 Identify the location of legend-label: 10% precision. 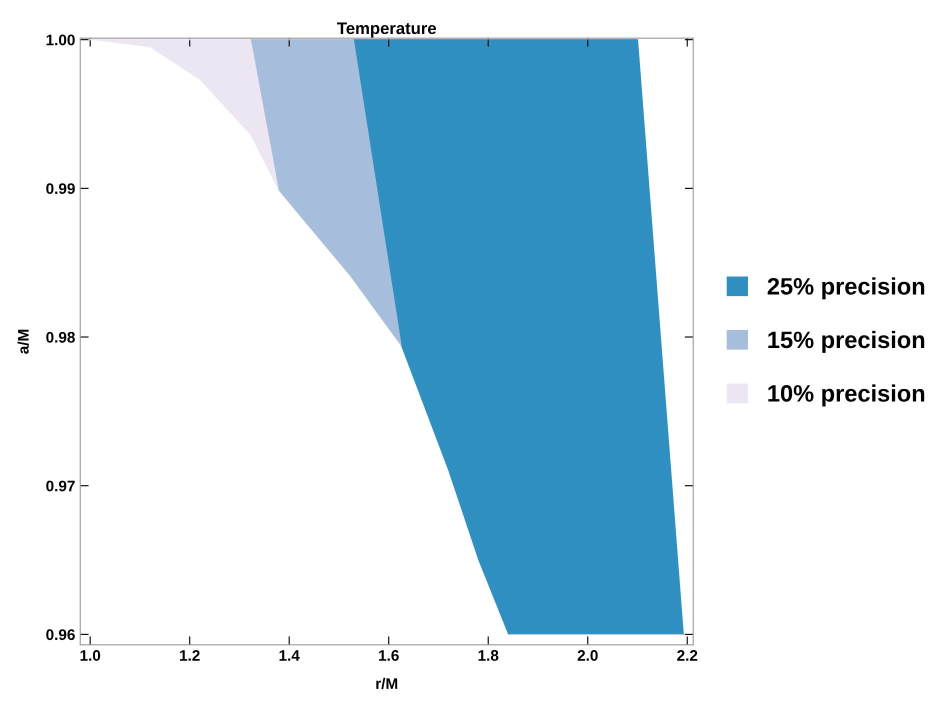
(846, 395).